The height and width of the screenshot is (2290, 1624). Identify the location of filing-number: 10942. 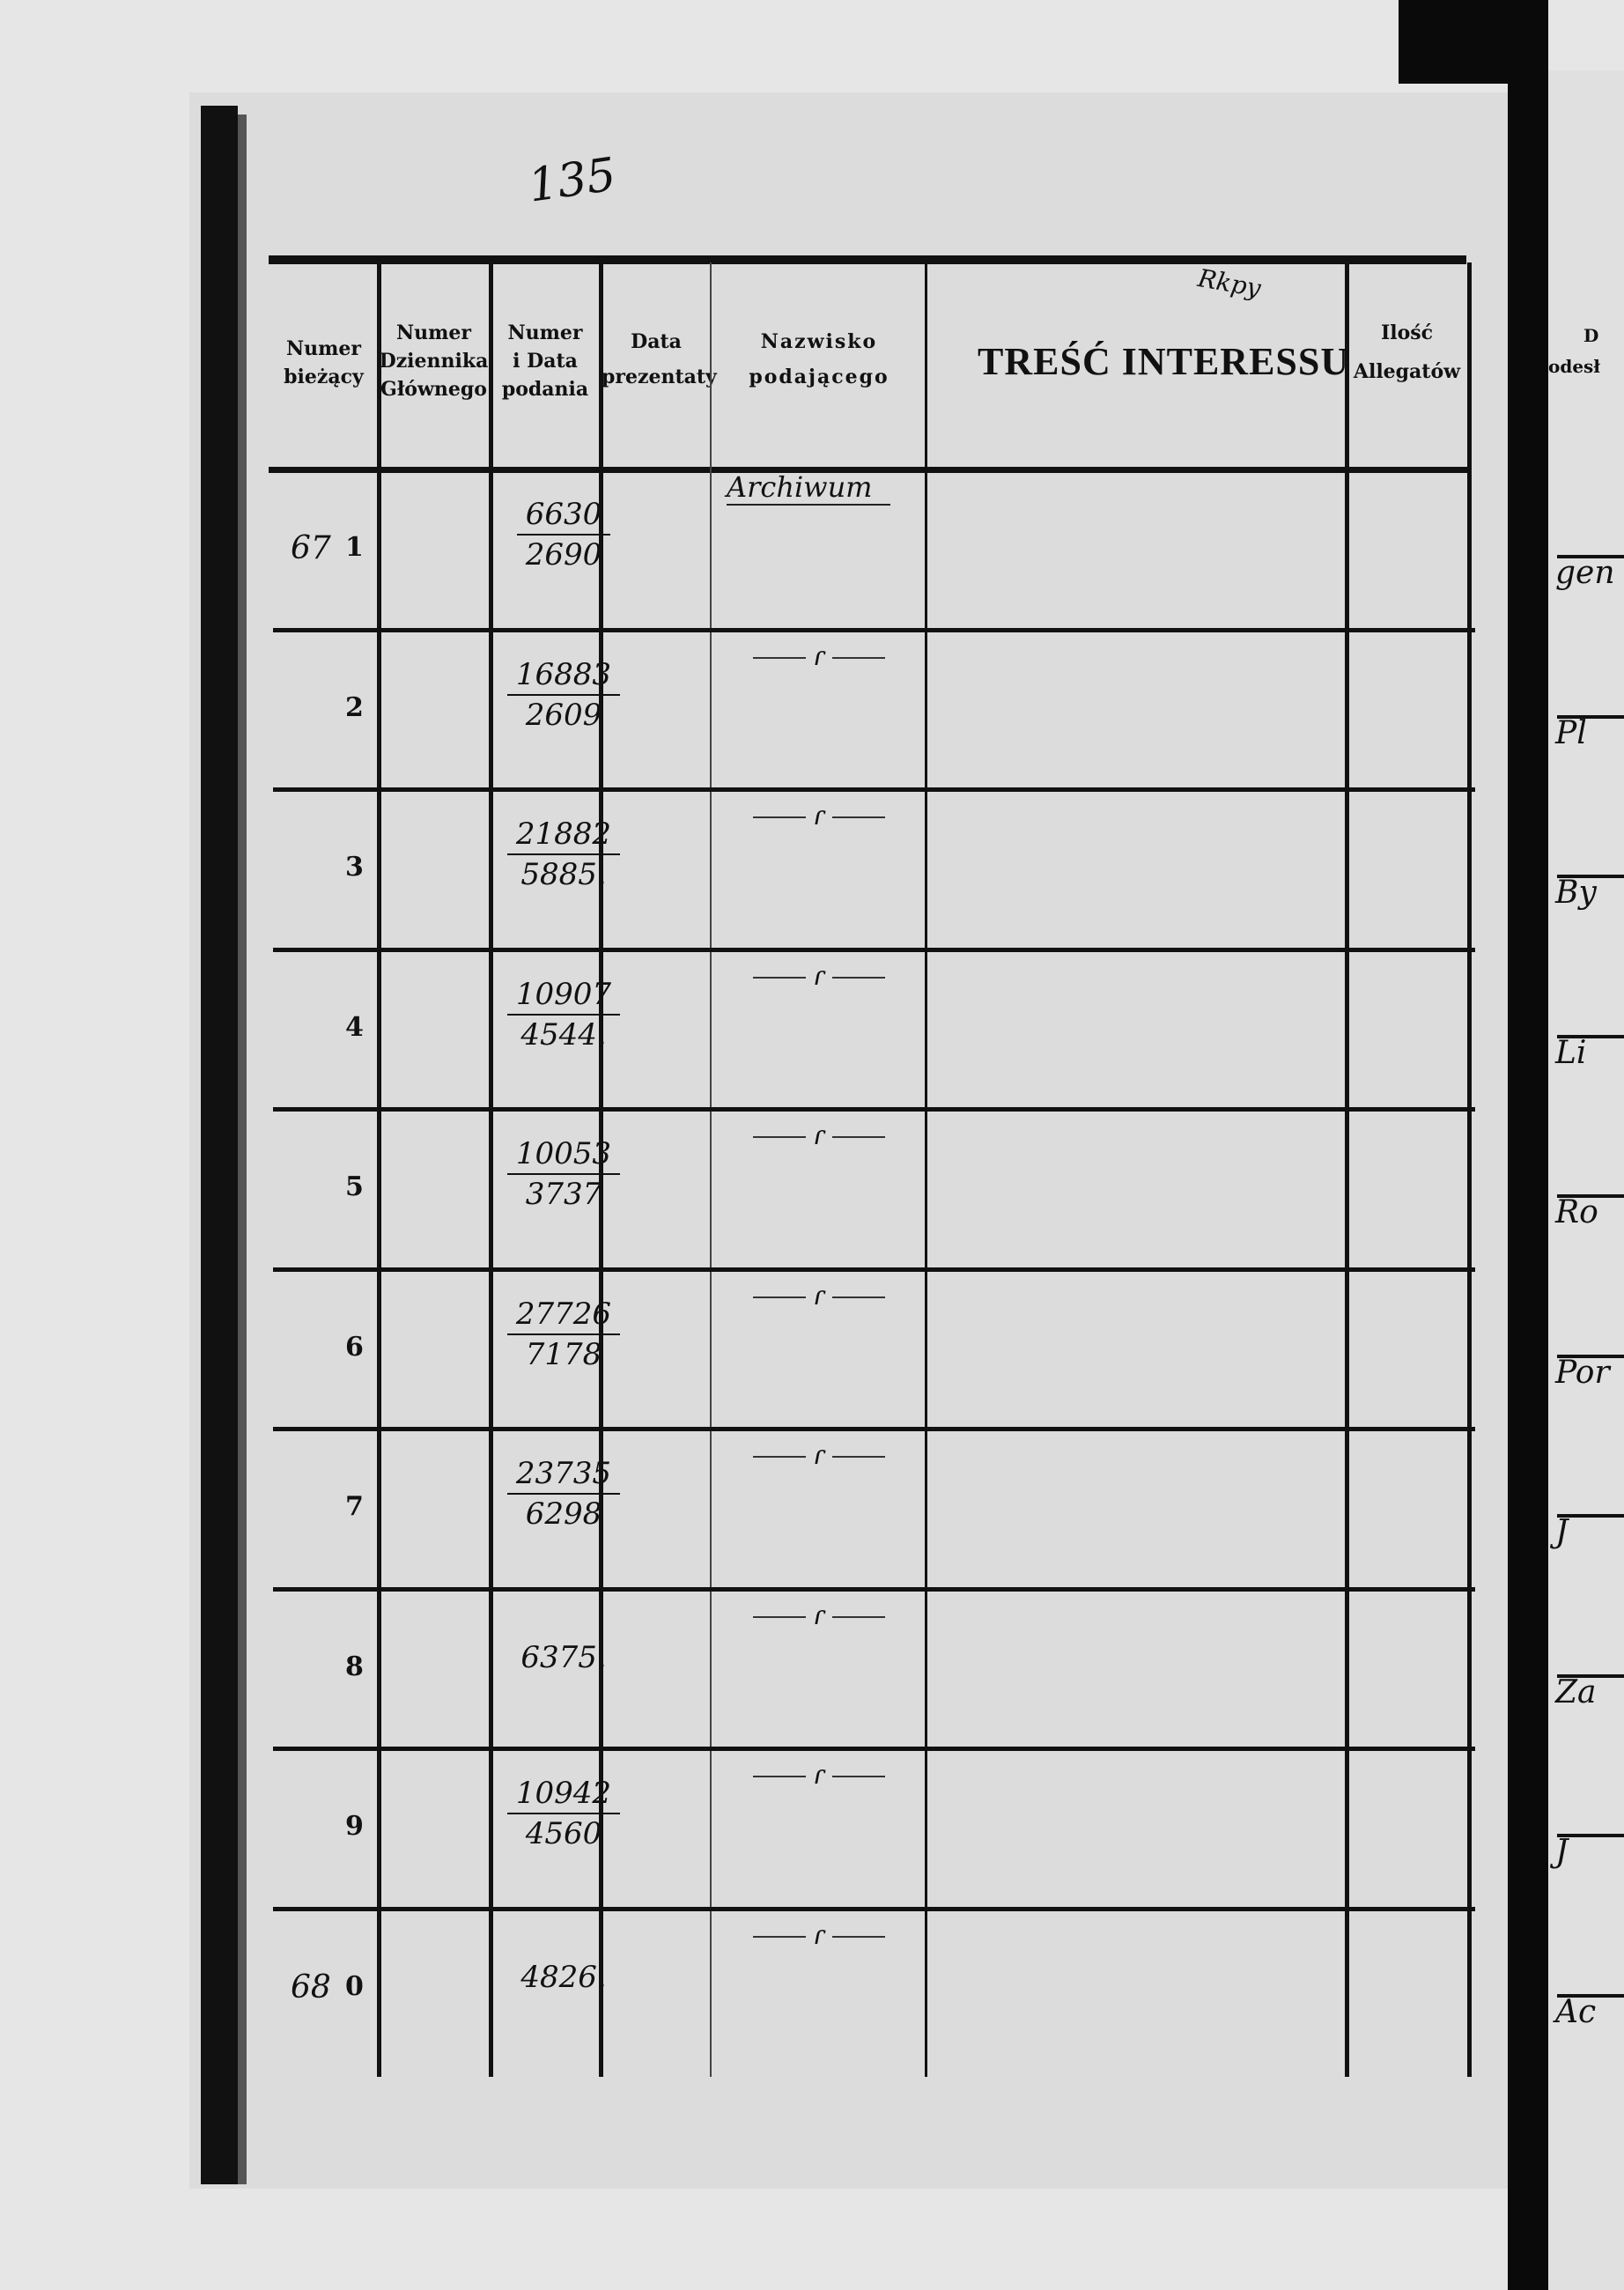
(563, 1794).